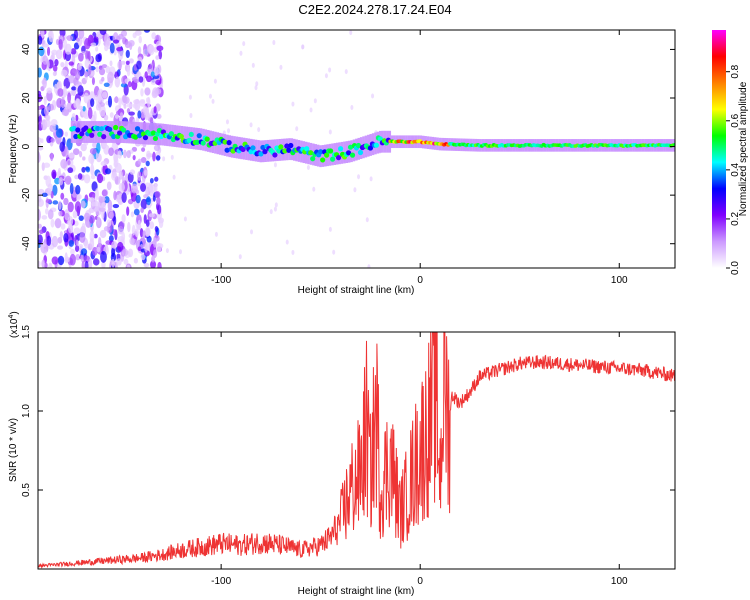 The width and height of the screenshot is (750, 600). Describe the element at coordinates (735, 219) in the screenshot. I see `colorbar-tick-label: 0.2` at that location.